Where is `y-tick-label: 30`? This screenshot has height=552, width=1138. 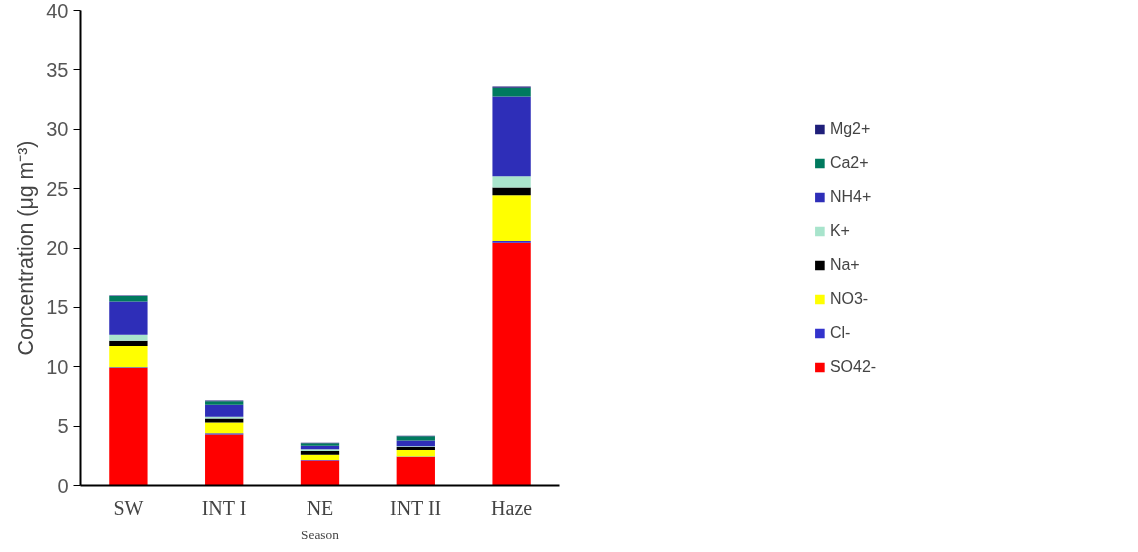
y-tick-label: 30 is located at coordinates (57, 129).